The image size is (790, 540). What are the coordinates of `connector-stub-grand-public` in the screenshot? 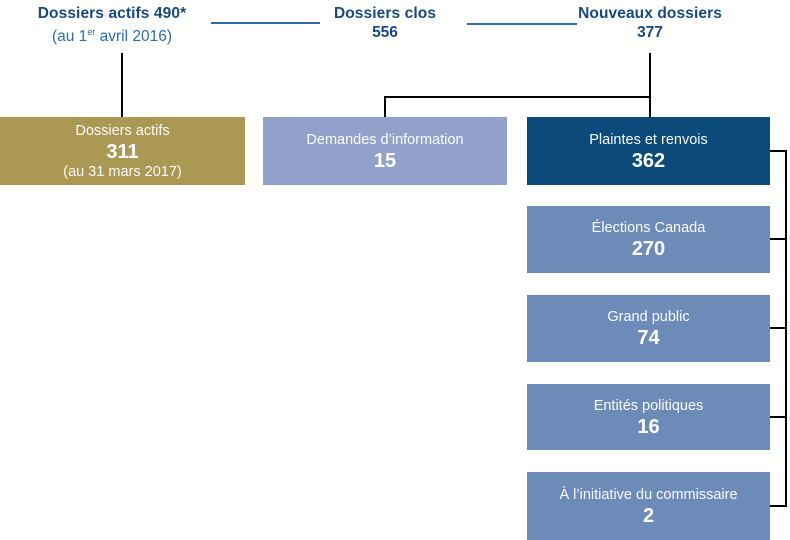 It's located at (778, 328).